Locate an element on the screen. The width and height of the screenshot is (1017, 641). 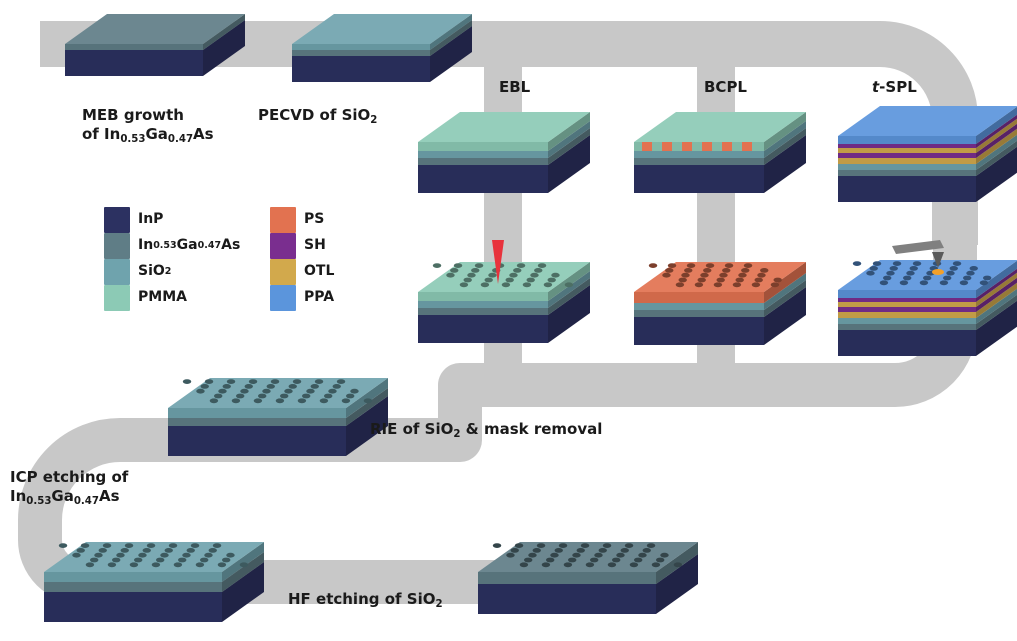
wafer-tspl-patterned is located at coordinates (927, 308).